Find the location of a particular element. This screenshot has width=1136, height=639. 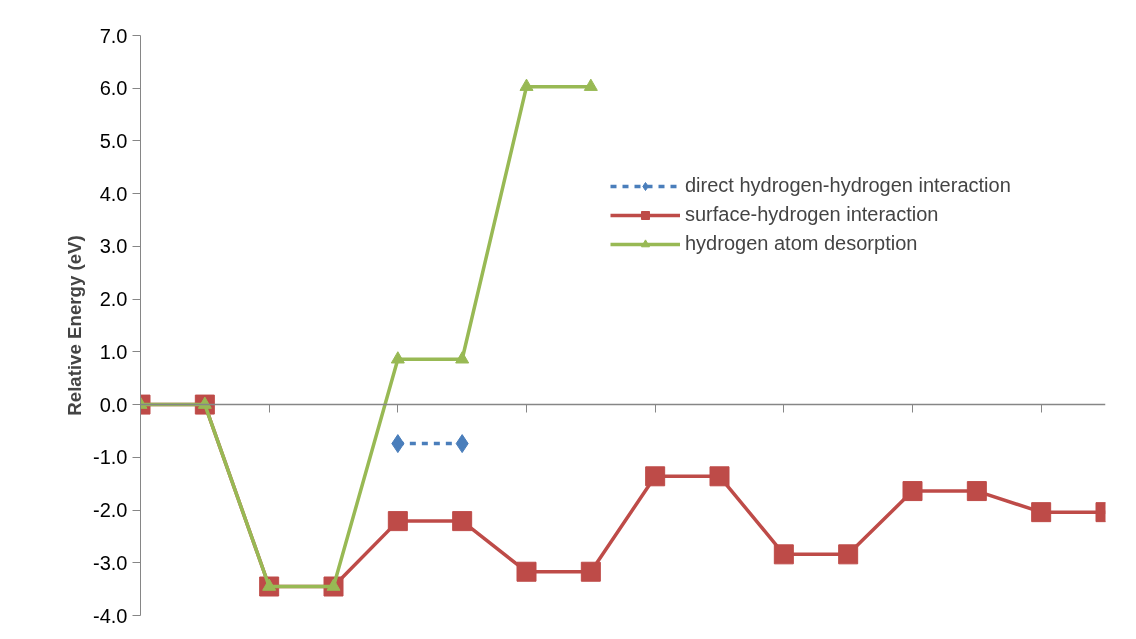

y-tick-label: -3.0 is located at coordinates (110, 562).